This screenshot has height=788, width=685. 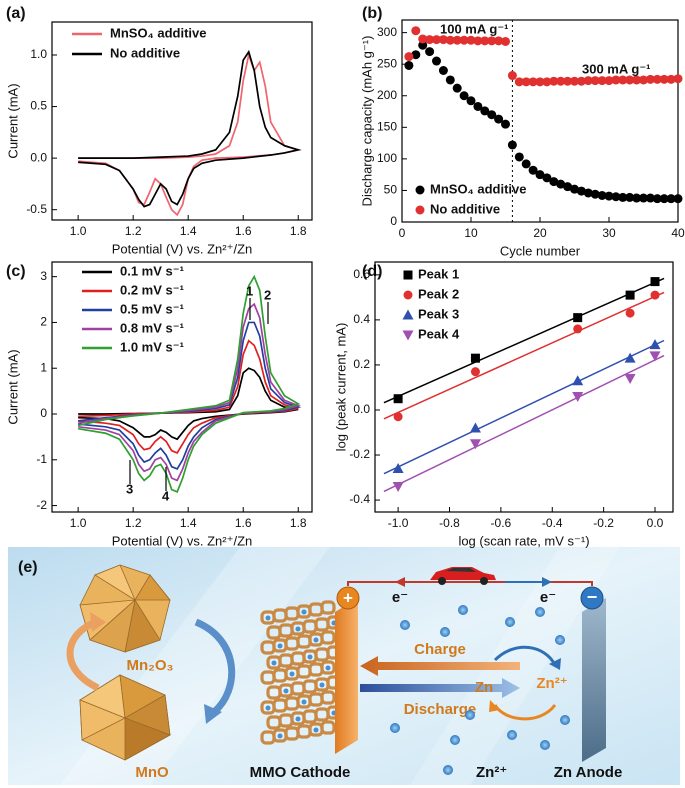 I want to click on y-tick-label: -0.4, so click(x=359, y=499).